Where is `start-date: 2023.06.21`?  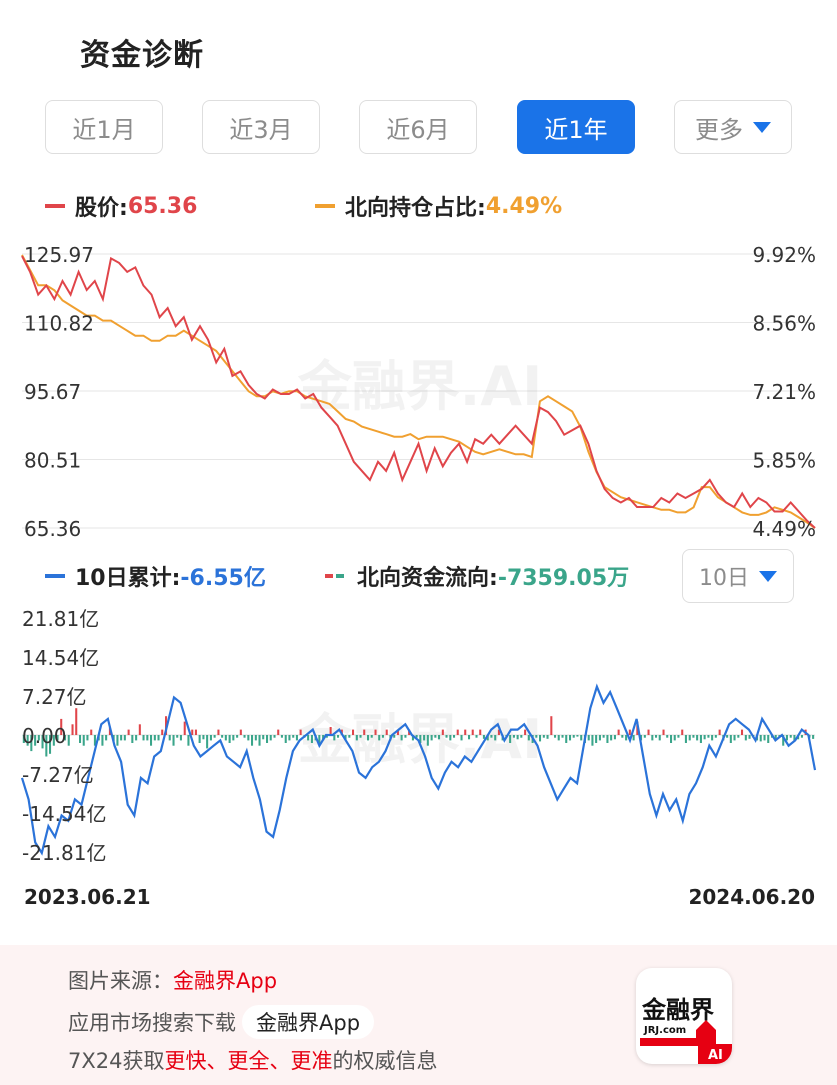 start-date: 2023.06.21 is located at coordinates (87, 897).